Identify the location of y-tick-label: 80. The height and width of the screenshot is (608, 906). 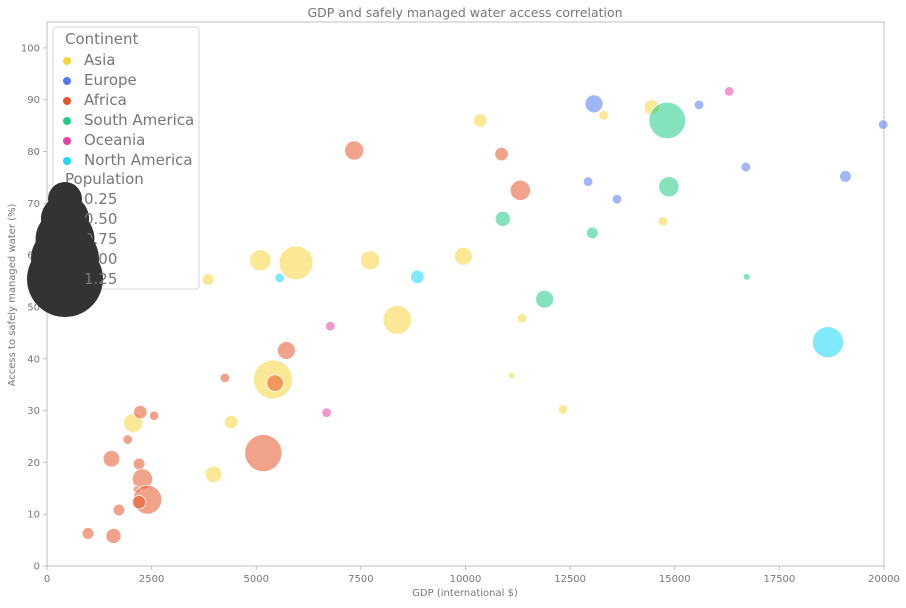
(33, 152).